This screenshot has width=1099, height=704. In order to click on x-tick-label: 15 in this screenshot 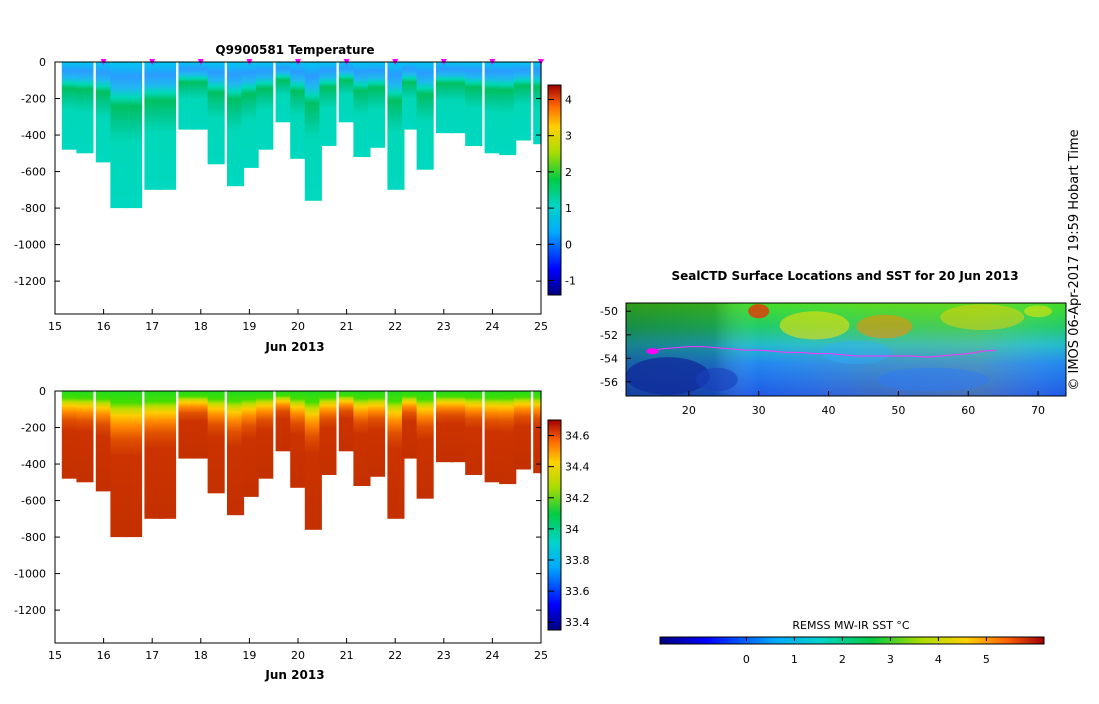, I will do `click(55, 655)`.